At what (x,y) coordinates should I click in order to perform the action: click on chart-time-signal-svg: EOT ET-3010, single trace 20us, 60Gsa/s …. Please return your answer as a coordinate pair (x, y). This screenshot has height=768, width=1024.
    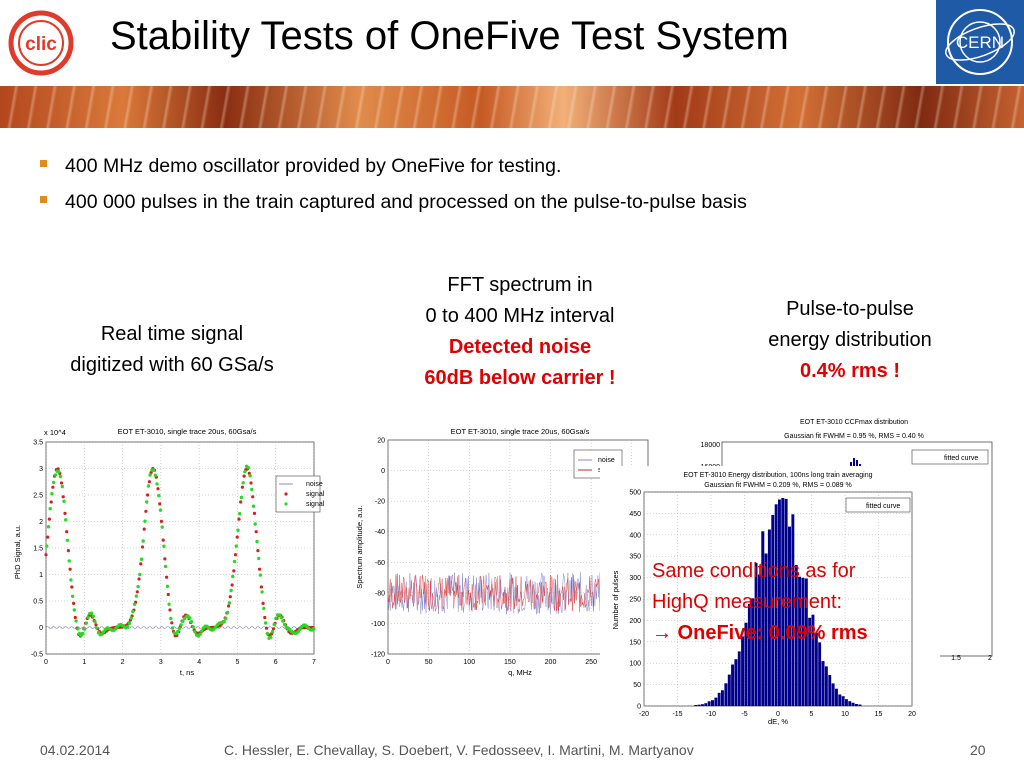
    Looking at the image, I should click on (169, 552).